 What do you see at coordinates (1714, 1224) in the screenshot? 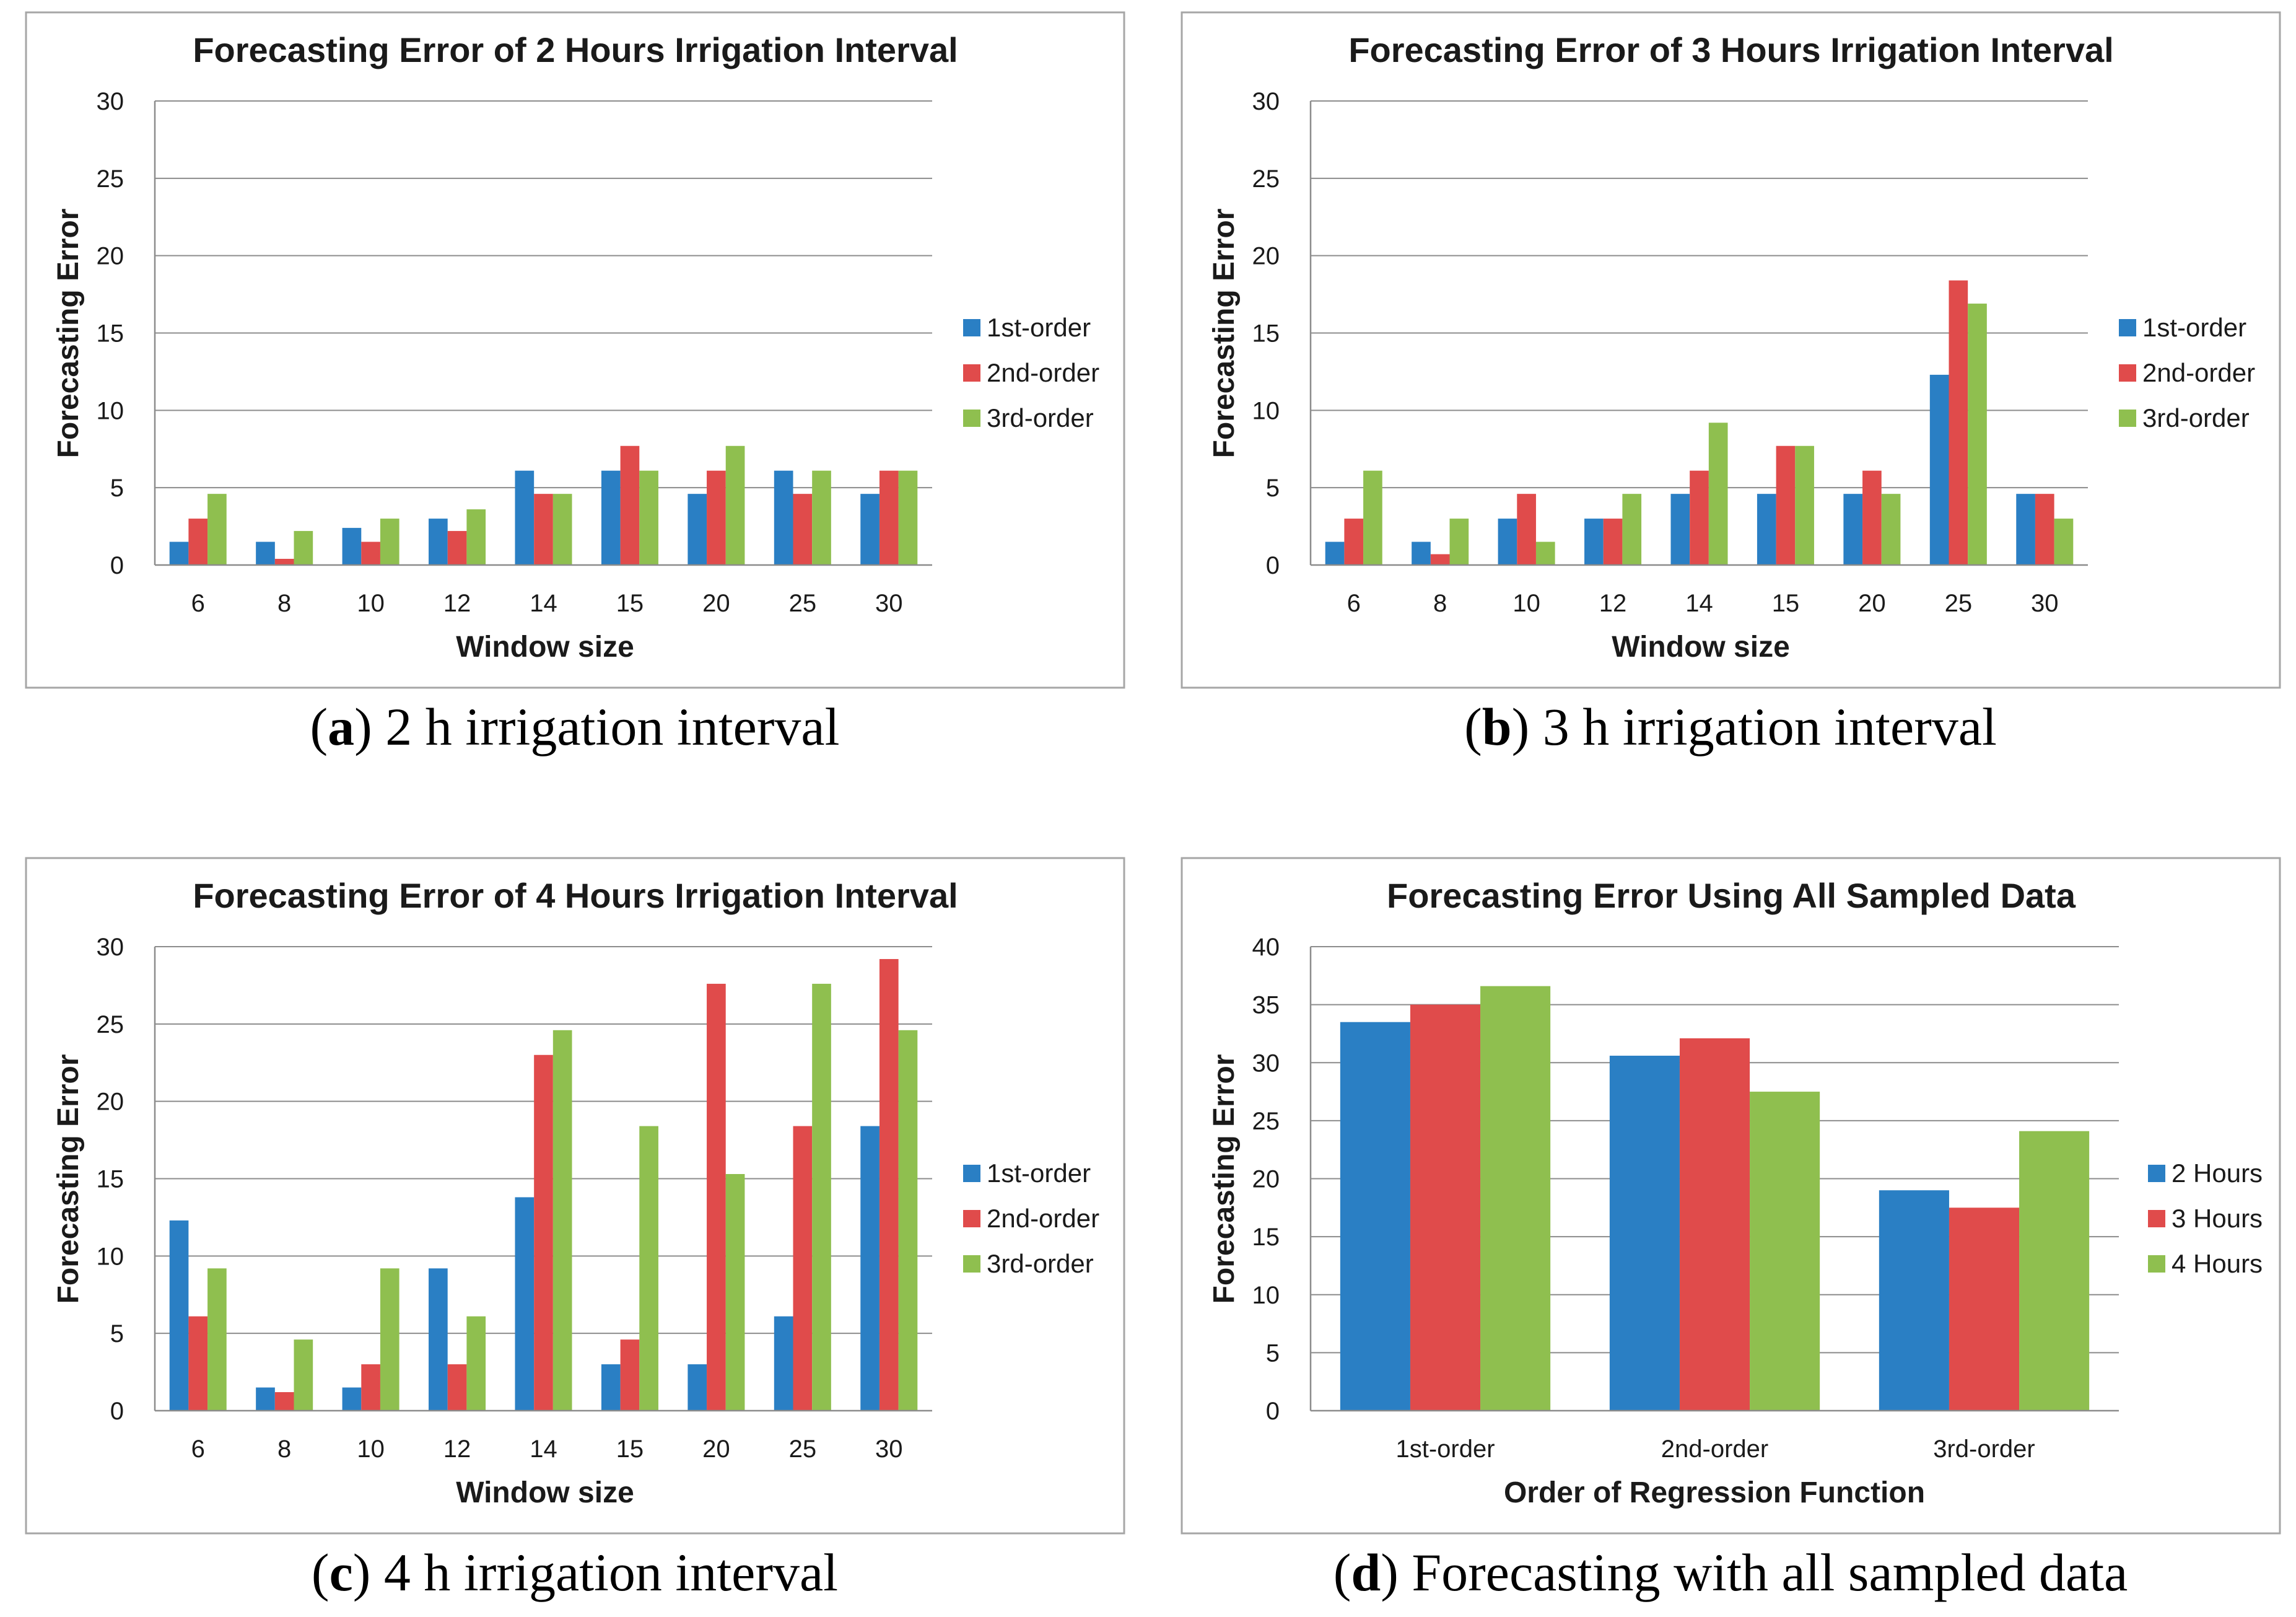
I see `bar-3-hours-2nd-order` at bounding box center [1714, 1224].